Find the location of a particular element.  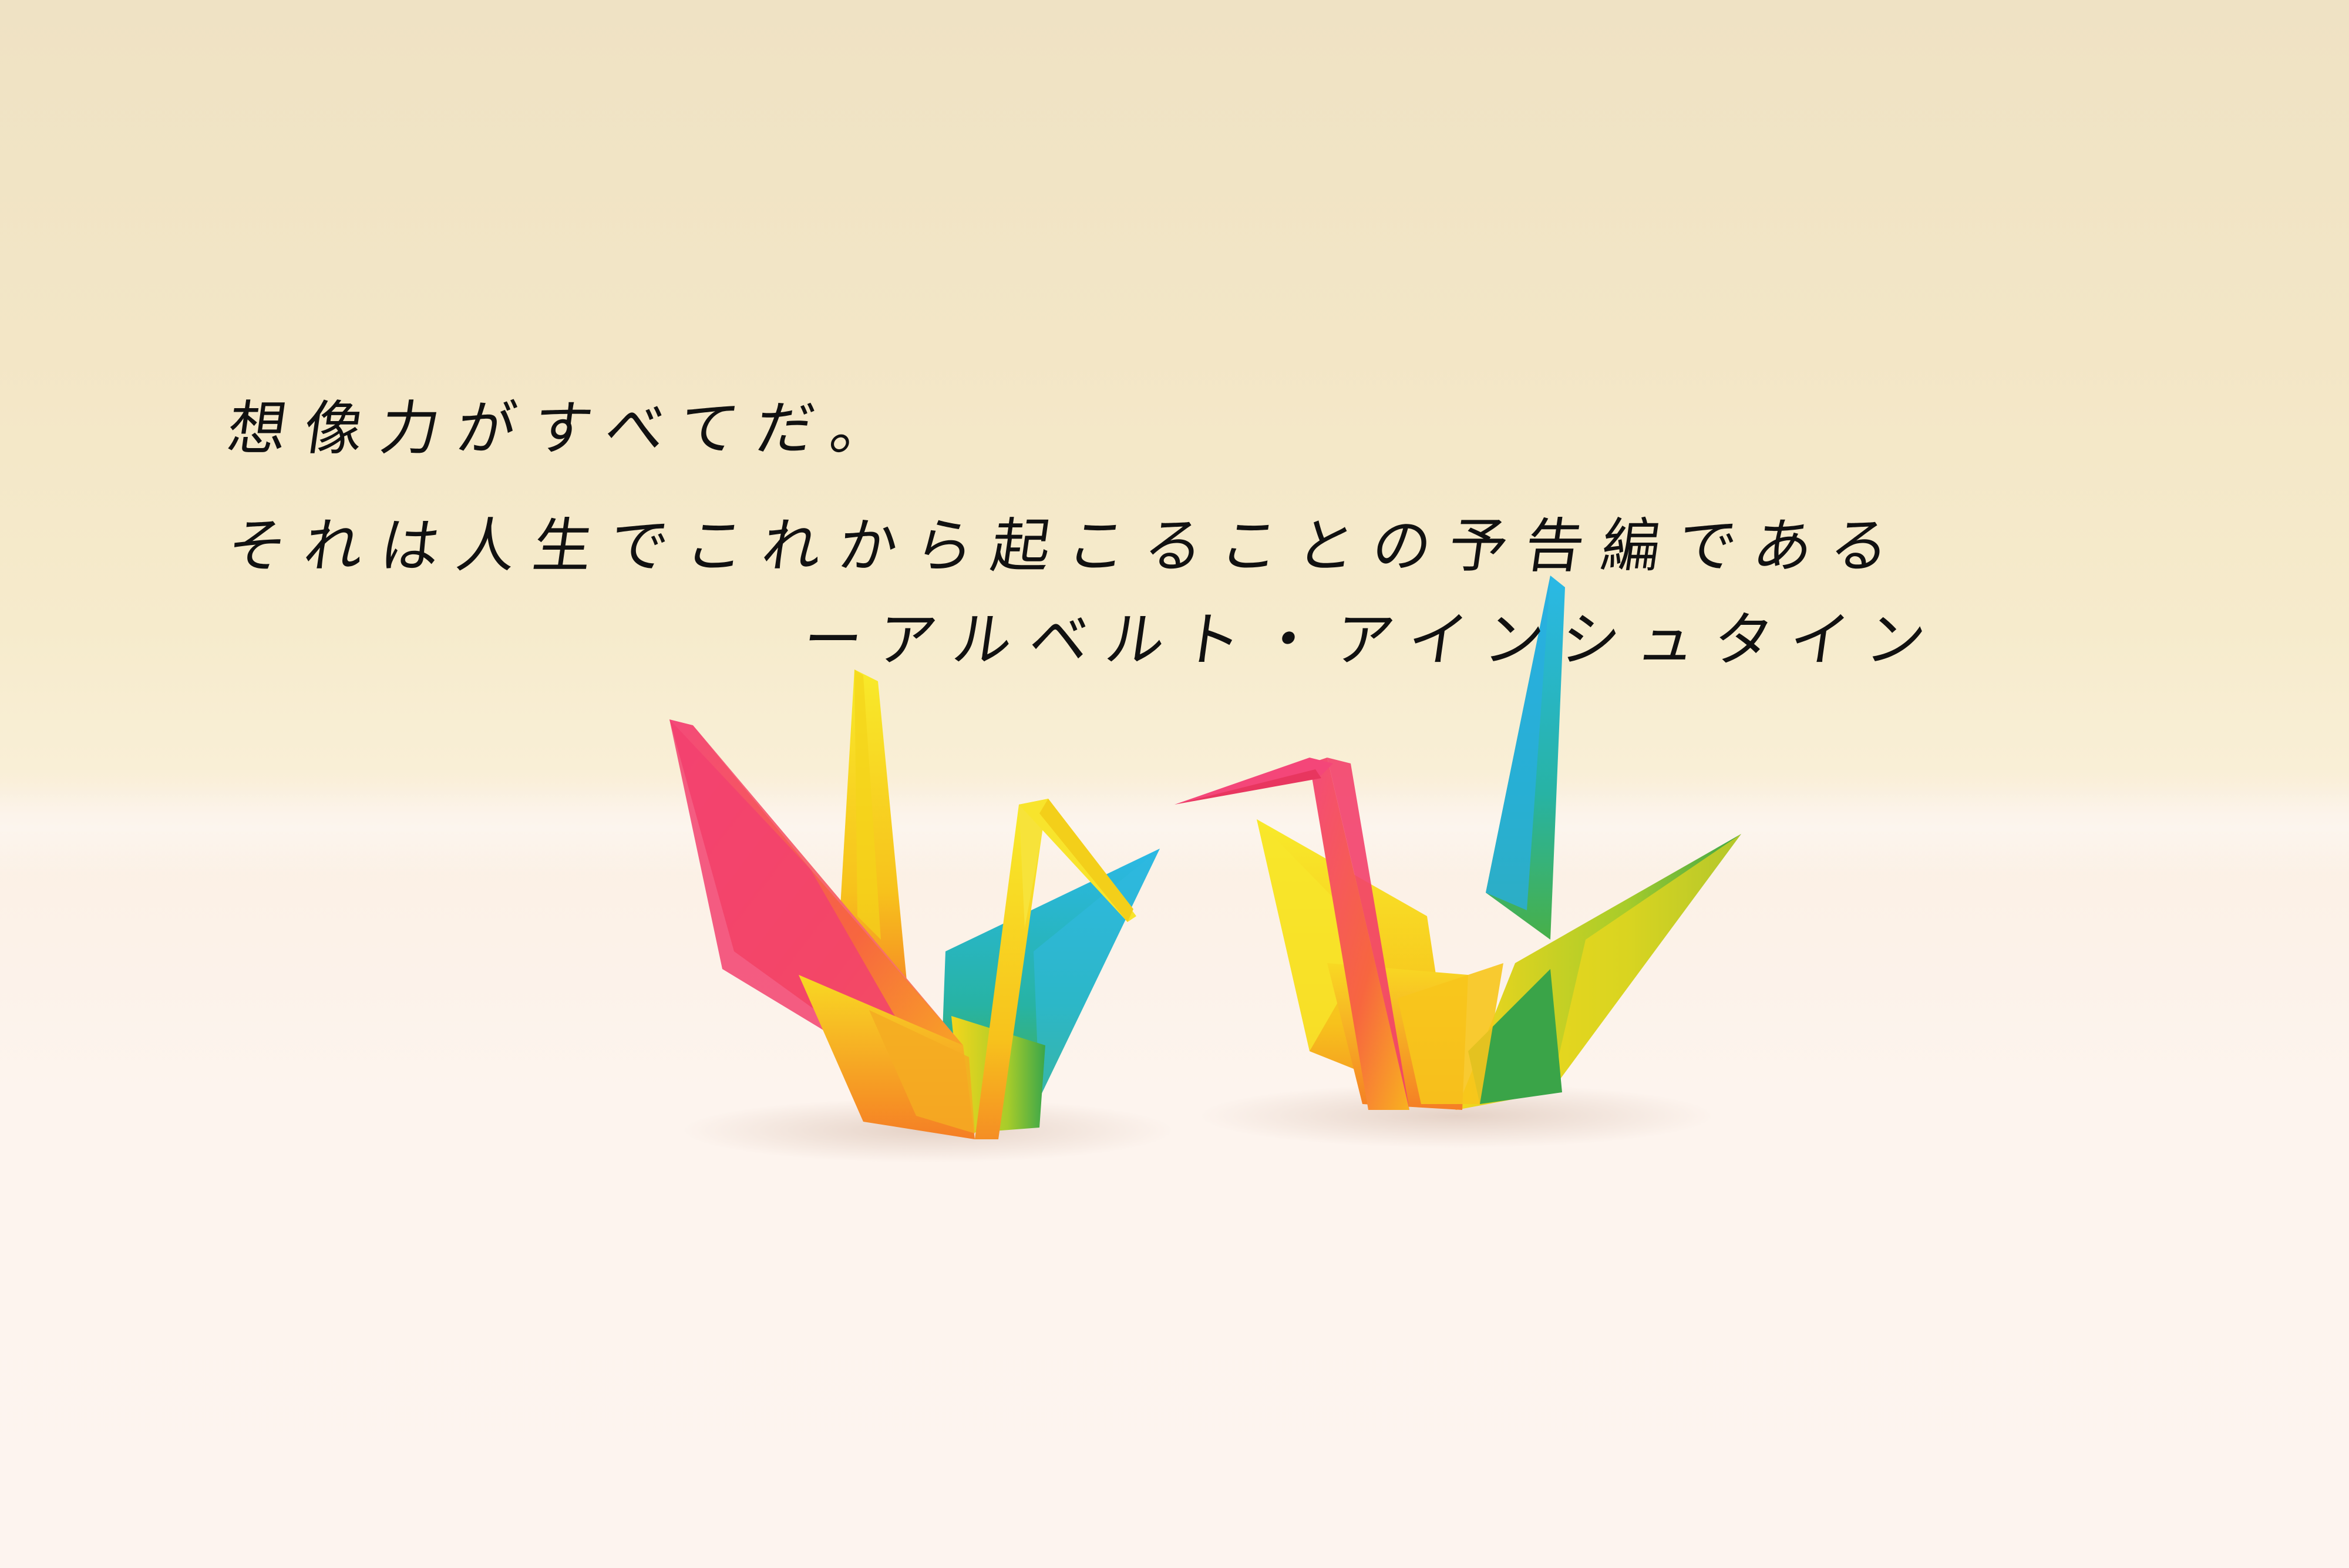

table-edge is located at coordinates (1174, 828).